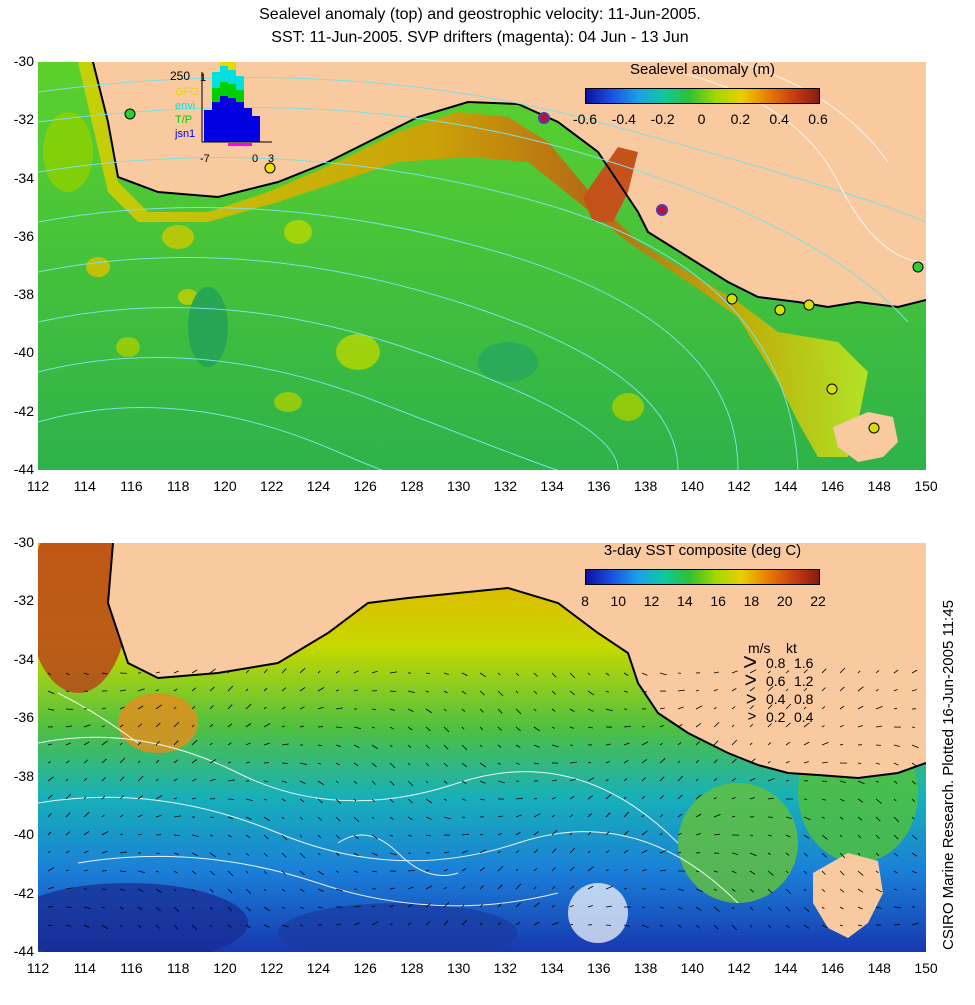 Image resolution: width=975 pixels, height=1005 pixels. Describe the element at coordinates (599, 968) in the screenshot. I see `lon-tick-label: 136` at that location.